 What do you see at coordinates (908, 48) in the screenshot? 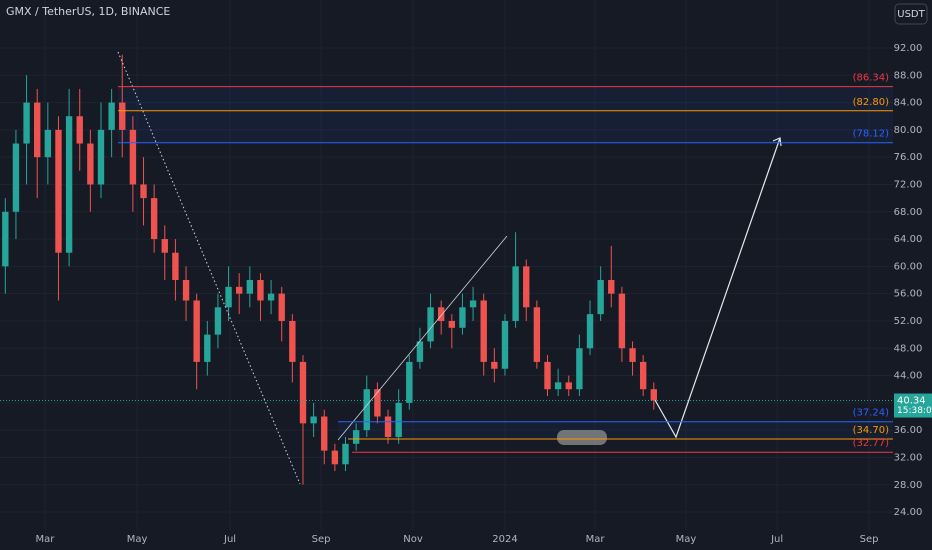
I see `y-tick-label: 92.00` at bounding box center [908, 48].